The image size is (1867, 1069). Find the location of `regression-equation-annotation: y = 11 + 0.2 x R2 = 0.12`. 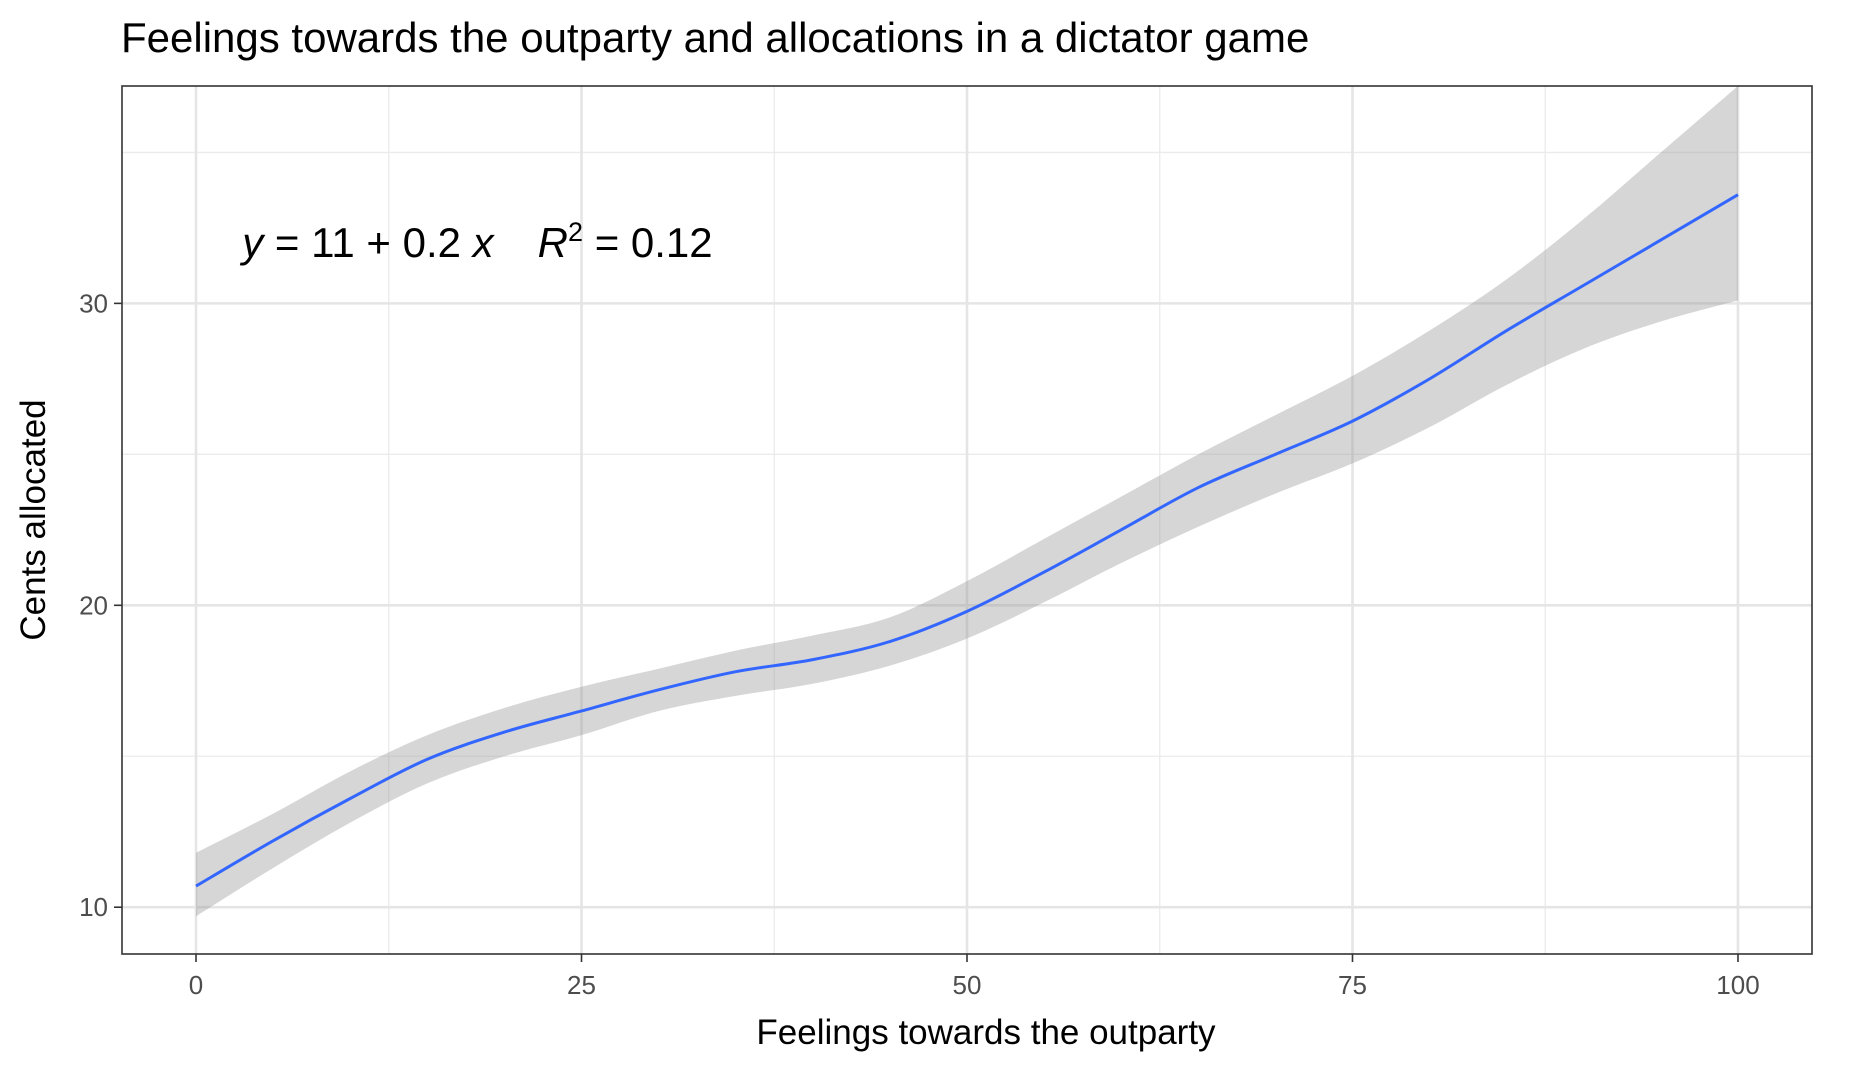

regression-equation-annotation: y = 11 + 0.2 x R2 = 0.12 is located at coordinates (475, 241).